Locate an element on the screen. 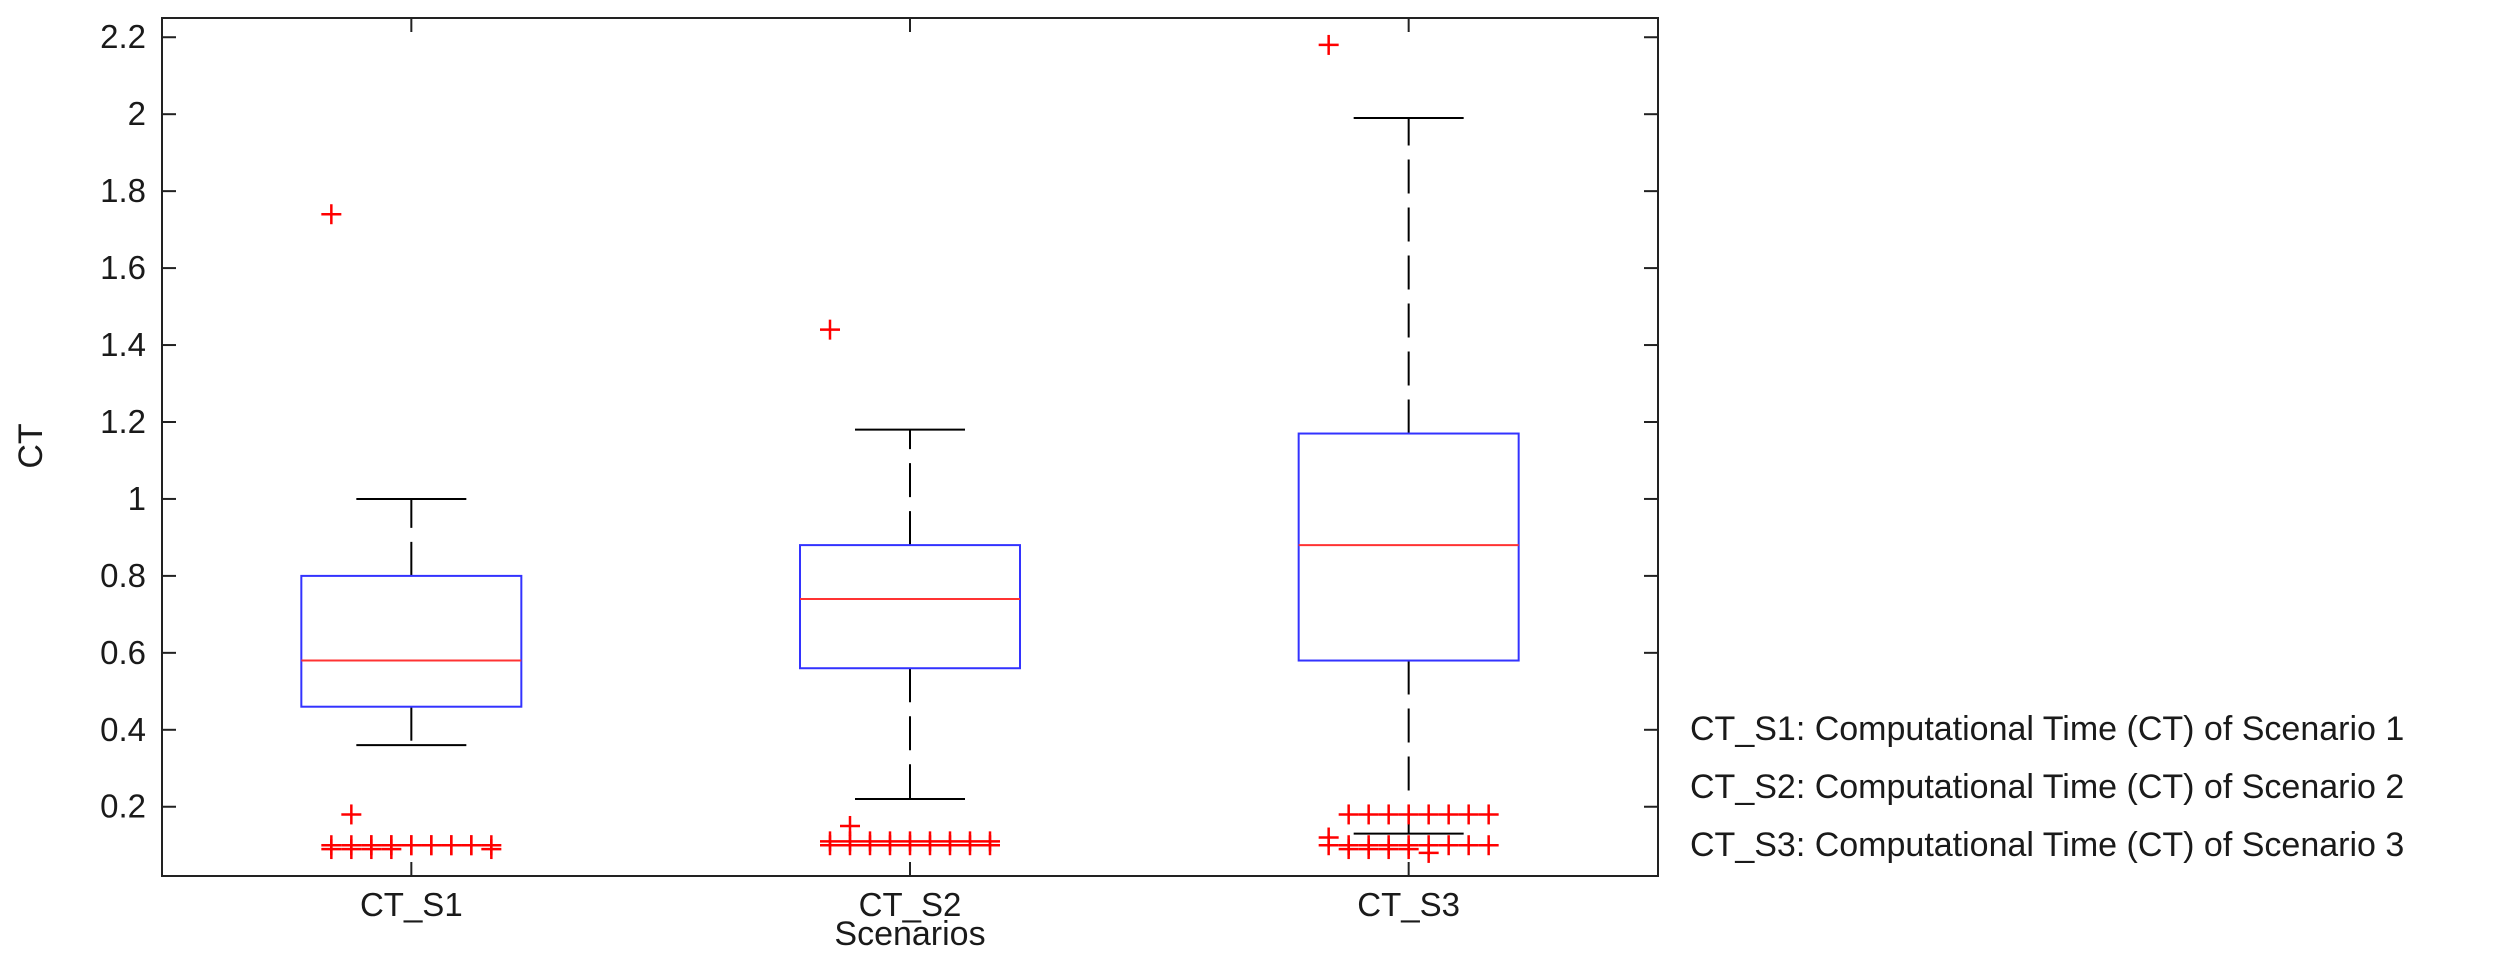 This screenshot has width=2508, height=969. x-axis-label: Scenarios is located at coordinates (909, 934).